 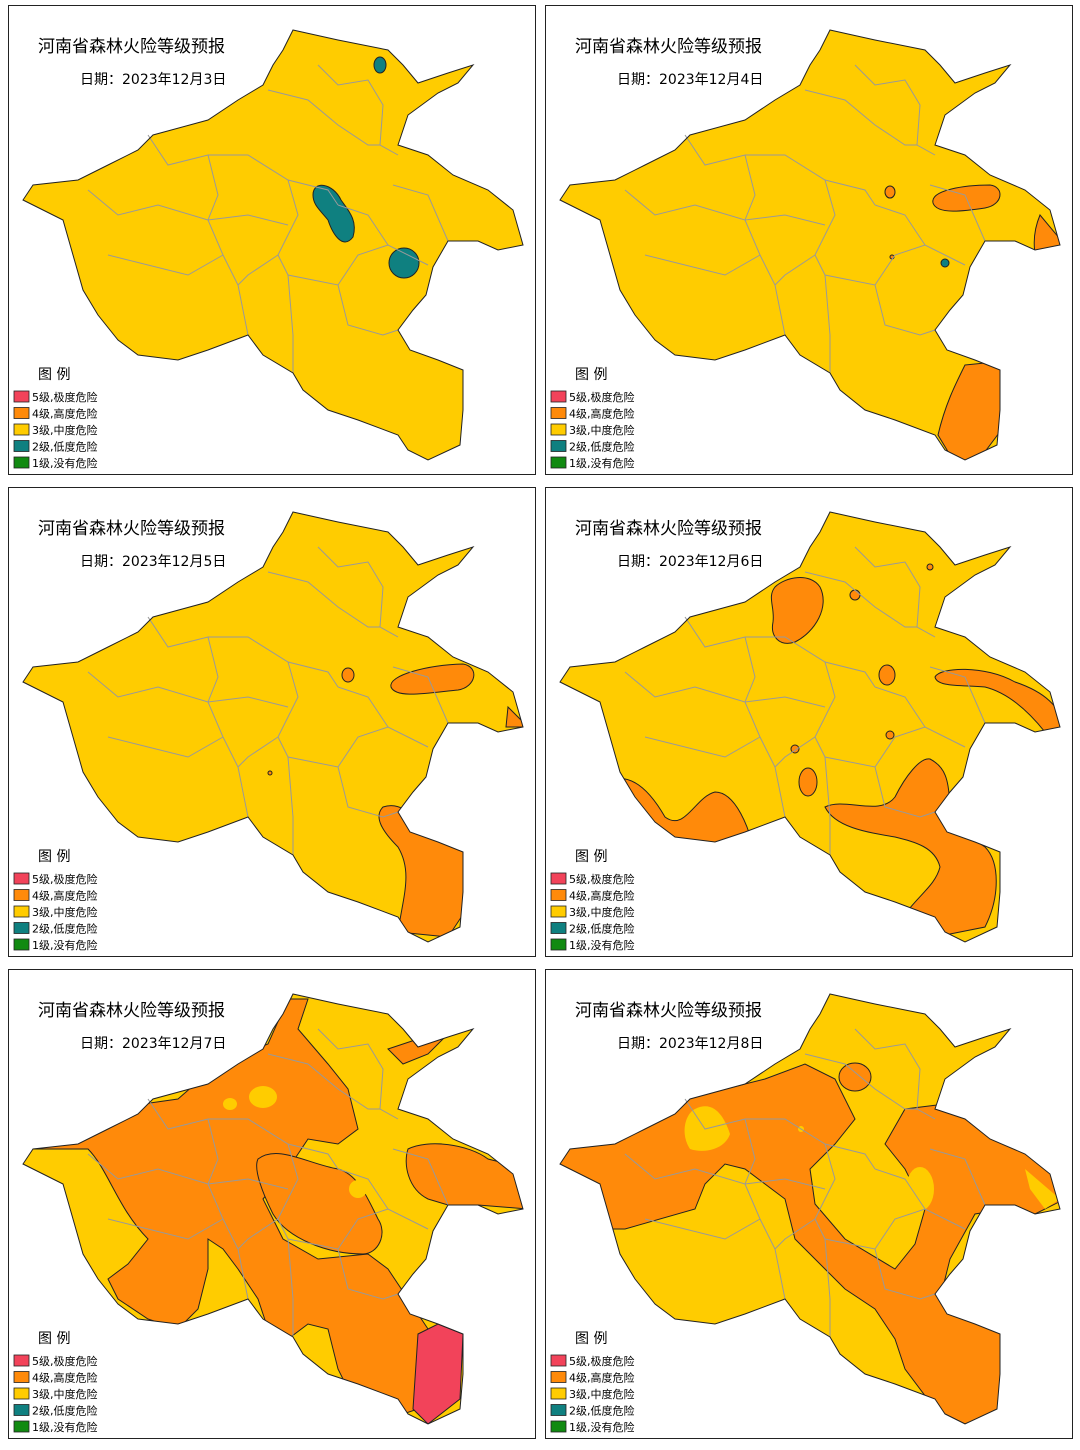 I want to click on map-date: 日期：2023年12月7日, so click(x=153, y=1044).